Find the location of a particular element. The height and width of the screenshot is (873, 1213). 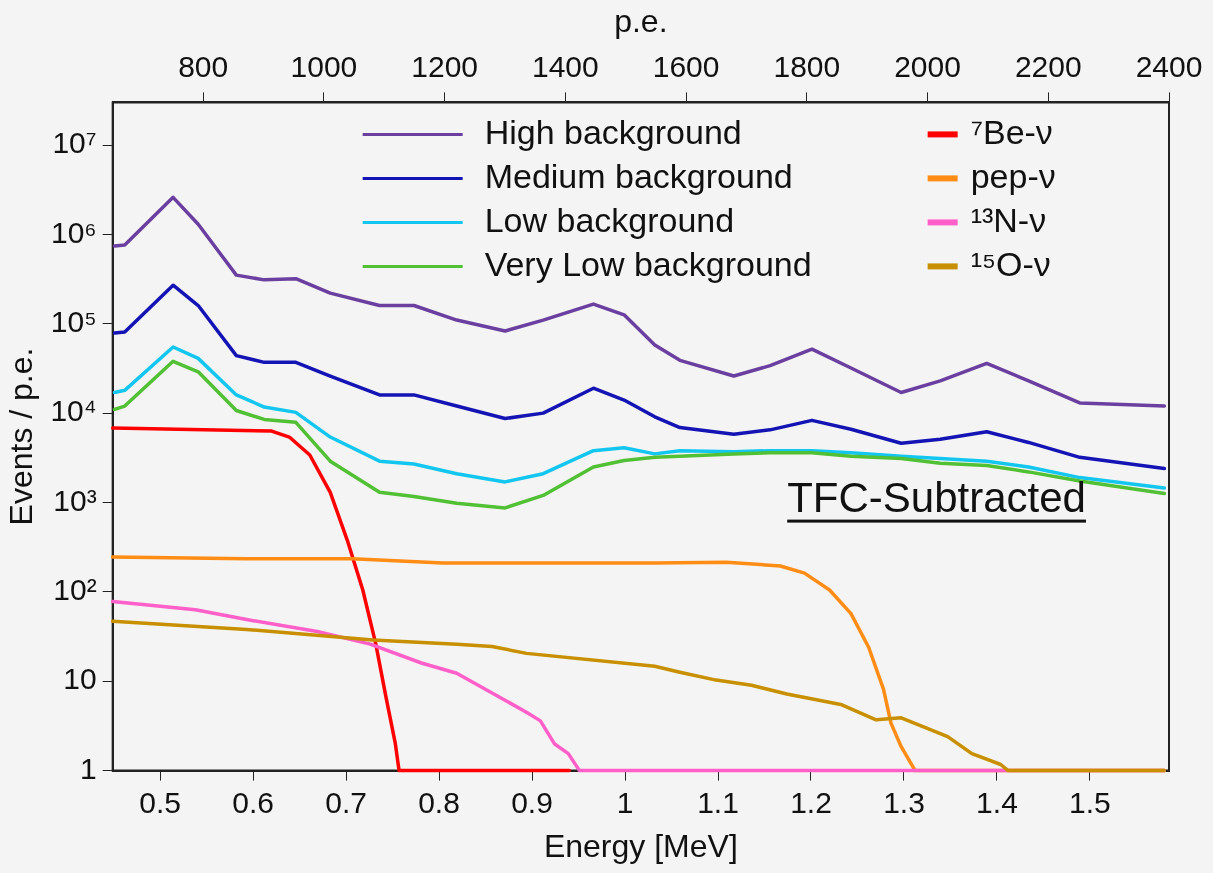

y-tick-label: 10⁵ is located at coordinates (73, 322).